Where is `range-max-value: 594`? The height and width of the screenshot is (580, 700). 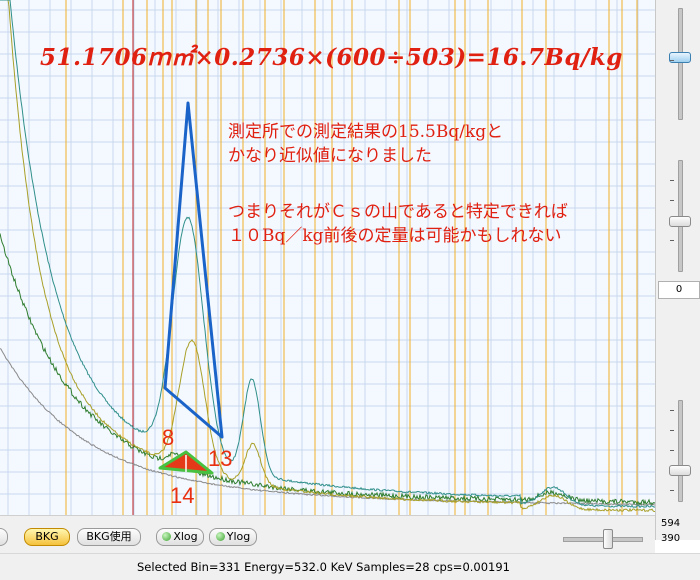
range-max-value: 594 is located at coordinates (671, 523).